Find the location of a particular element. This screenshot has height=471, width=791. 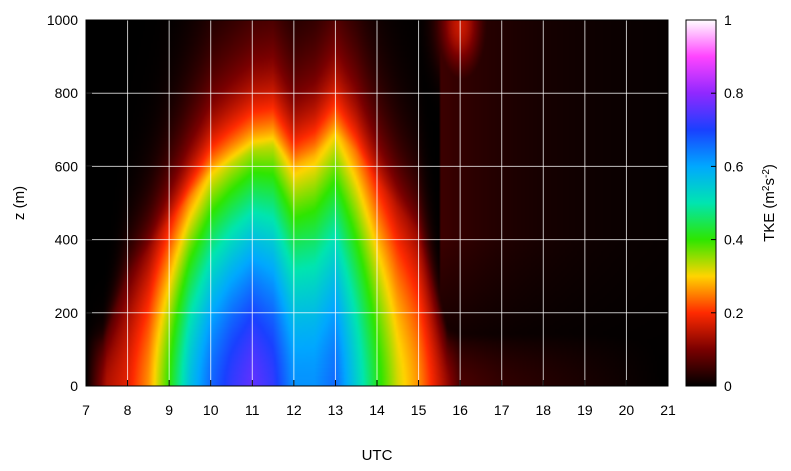

colorbar-gradient is located at coordinates (701, 203).